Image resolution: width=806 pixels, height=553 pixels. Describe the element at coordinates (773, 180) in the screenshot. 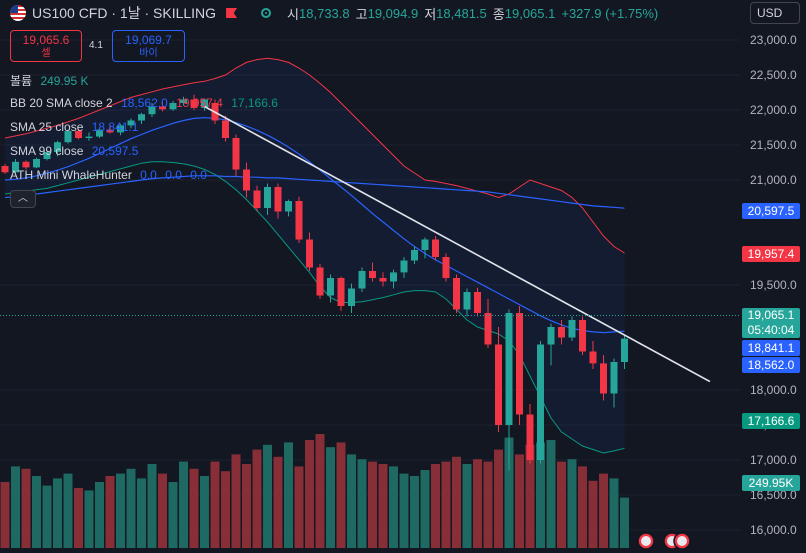

I see `price-axis-label: 21,000.0` at that location.